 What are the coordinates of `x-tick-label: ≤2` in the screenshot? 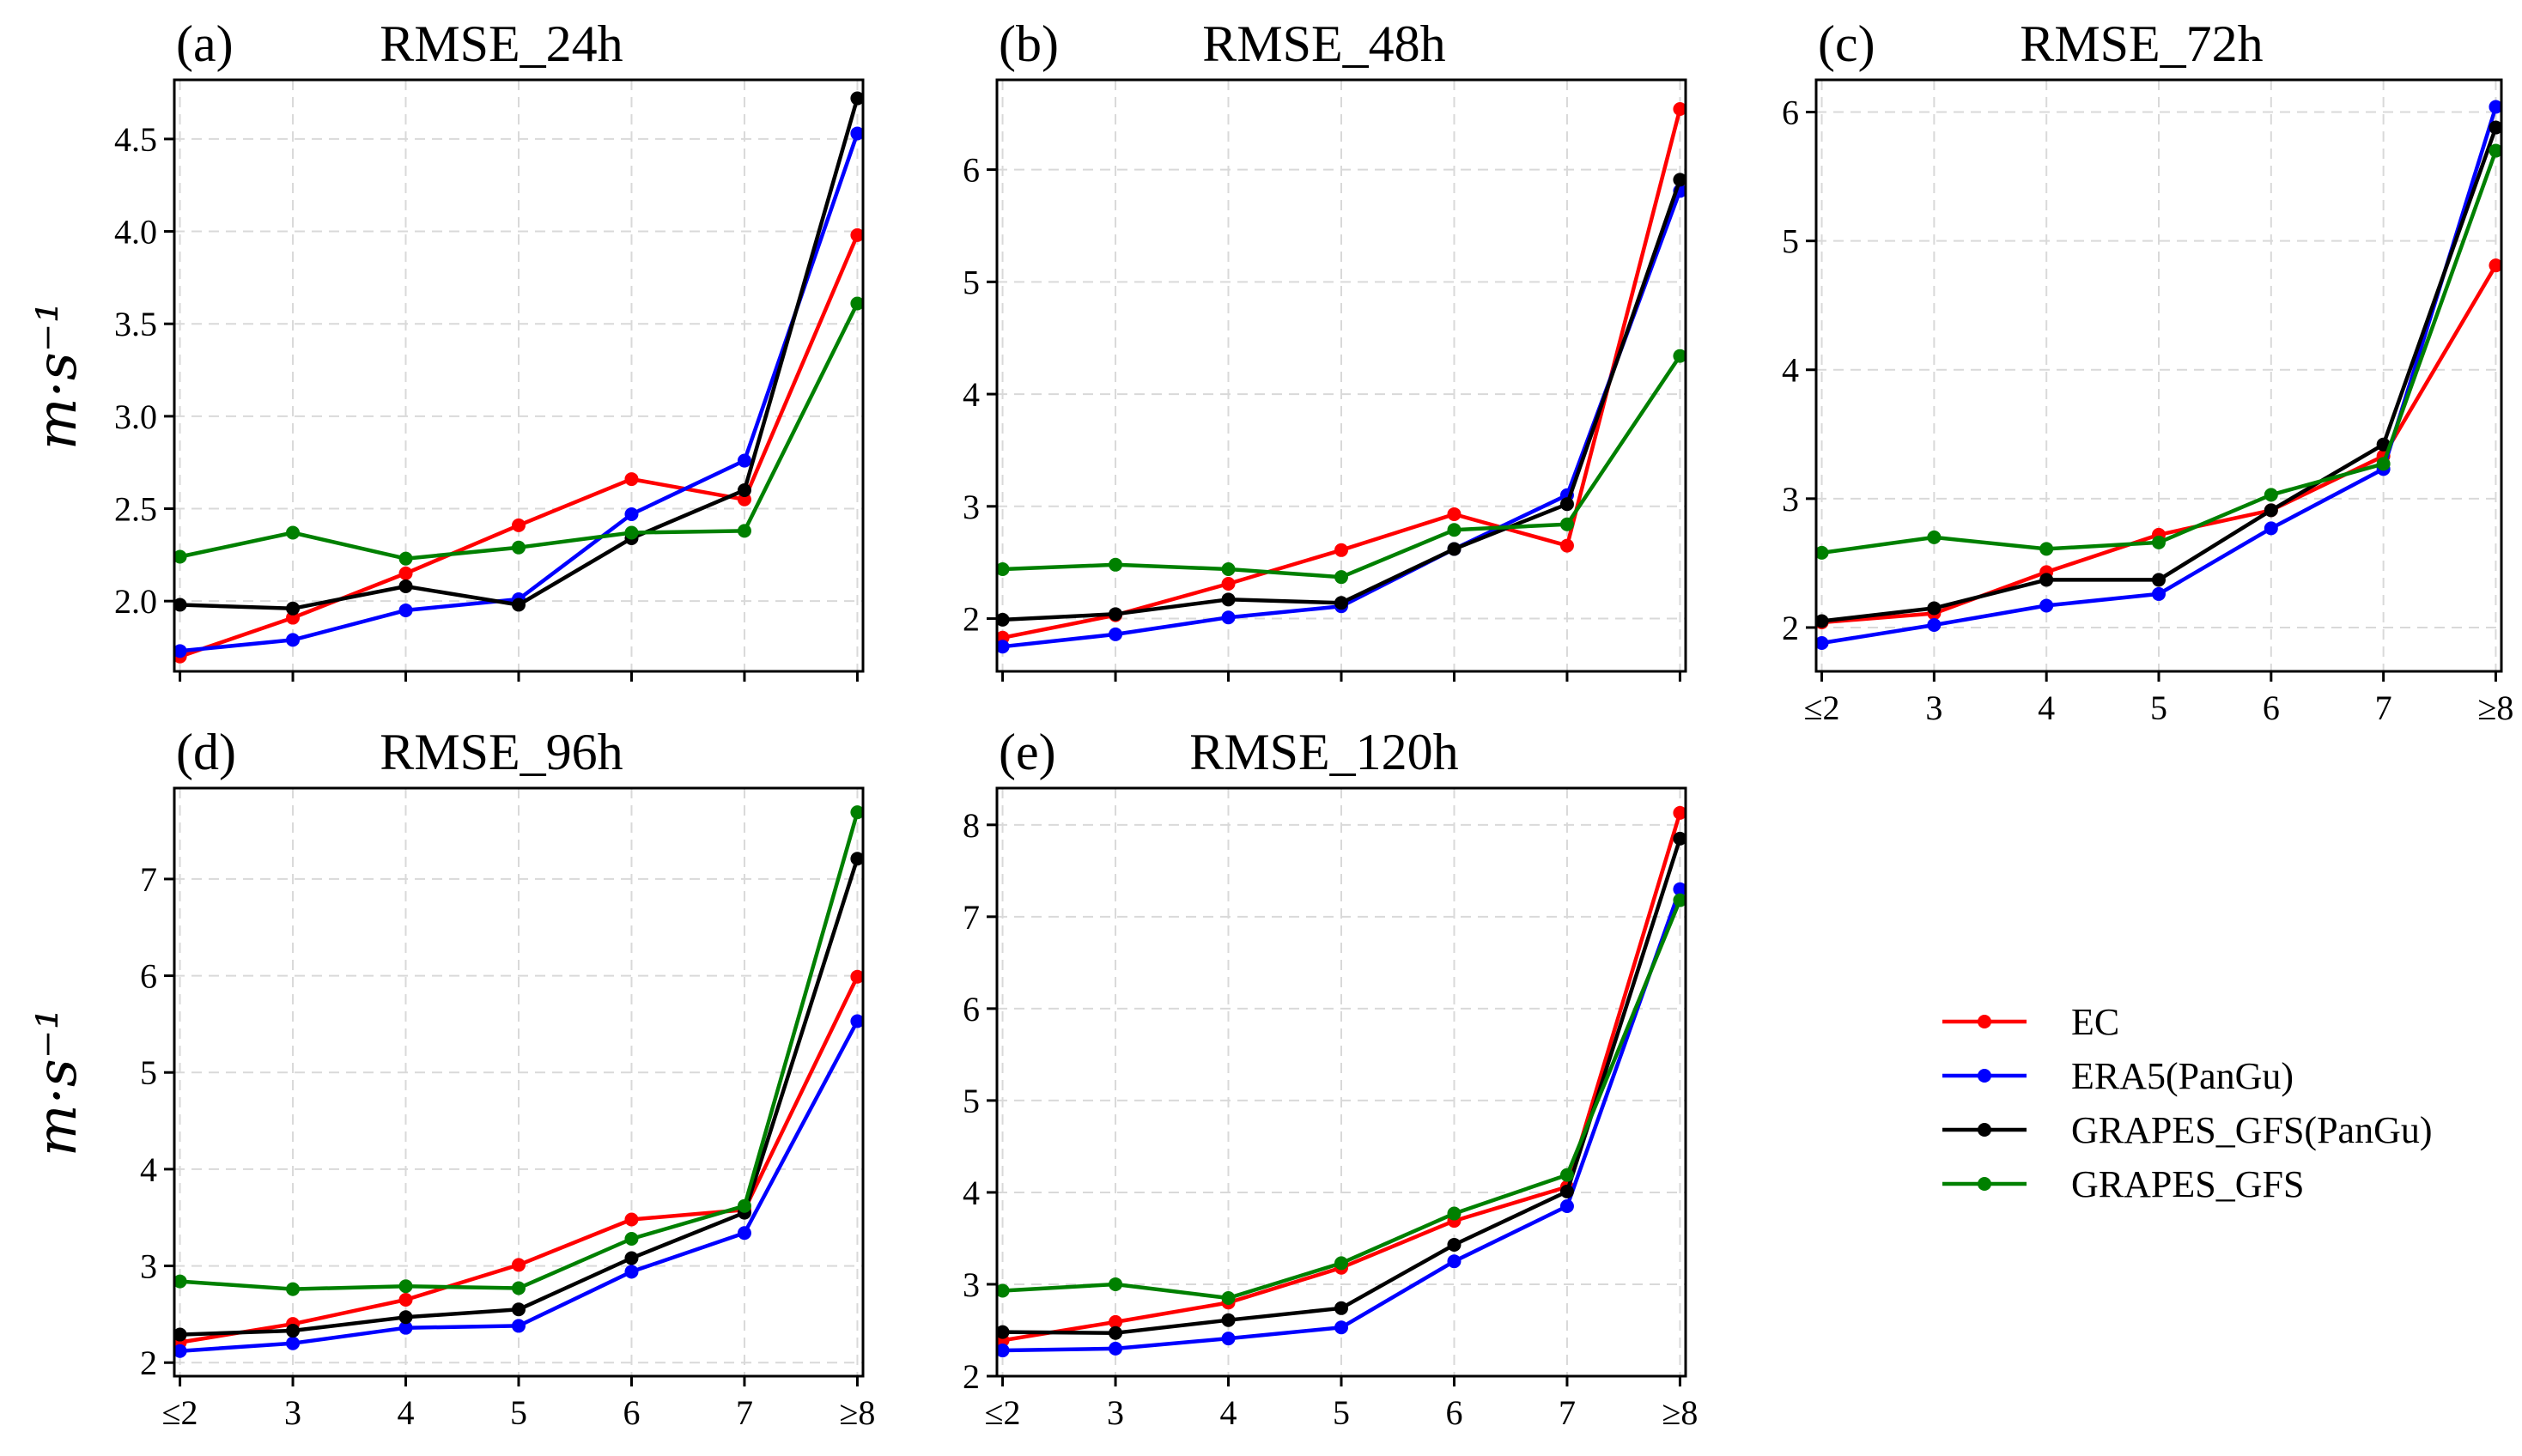 It's located at (180, 1413).